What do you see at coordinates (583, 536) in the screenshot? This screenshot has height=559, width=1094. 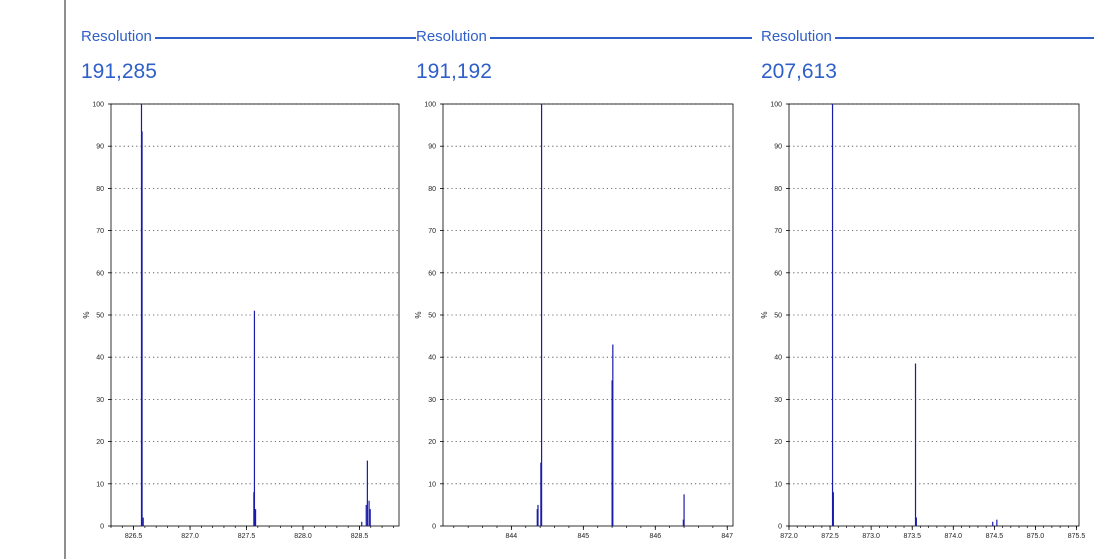 I see `x-tick-label: 845` at bounding box center [583, 536].